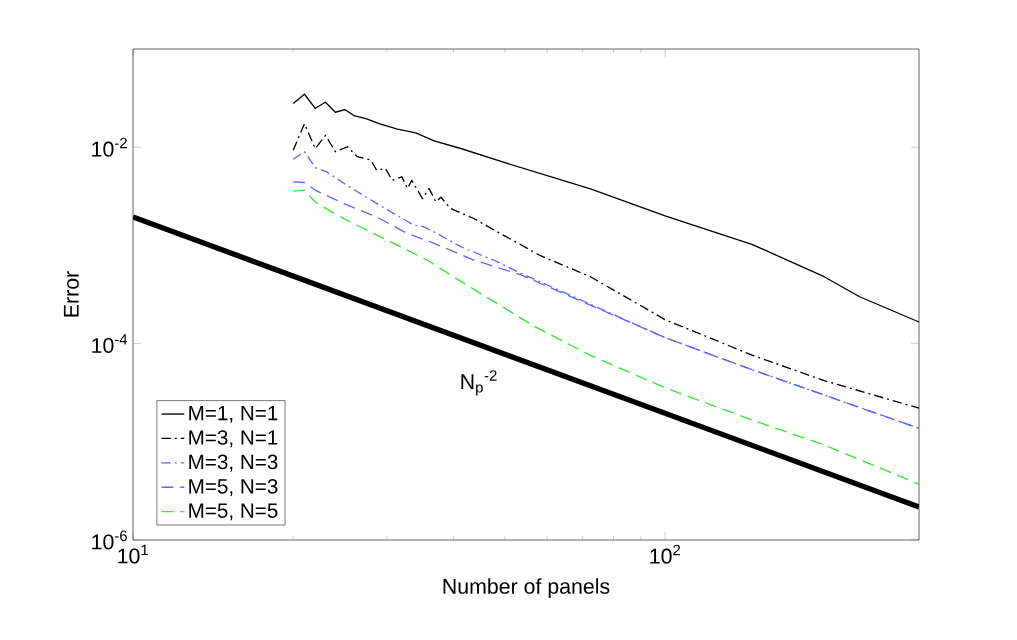 Image resolution: width=1017 pixels, height=640 pixels. What do you see at coordinates (133, 554) in the screenshot?
I see `x-tick-label: 10$^{1}$` at bounding box center [133, 554].